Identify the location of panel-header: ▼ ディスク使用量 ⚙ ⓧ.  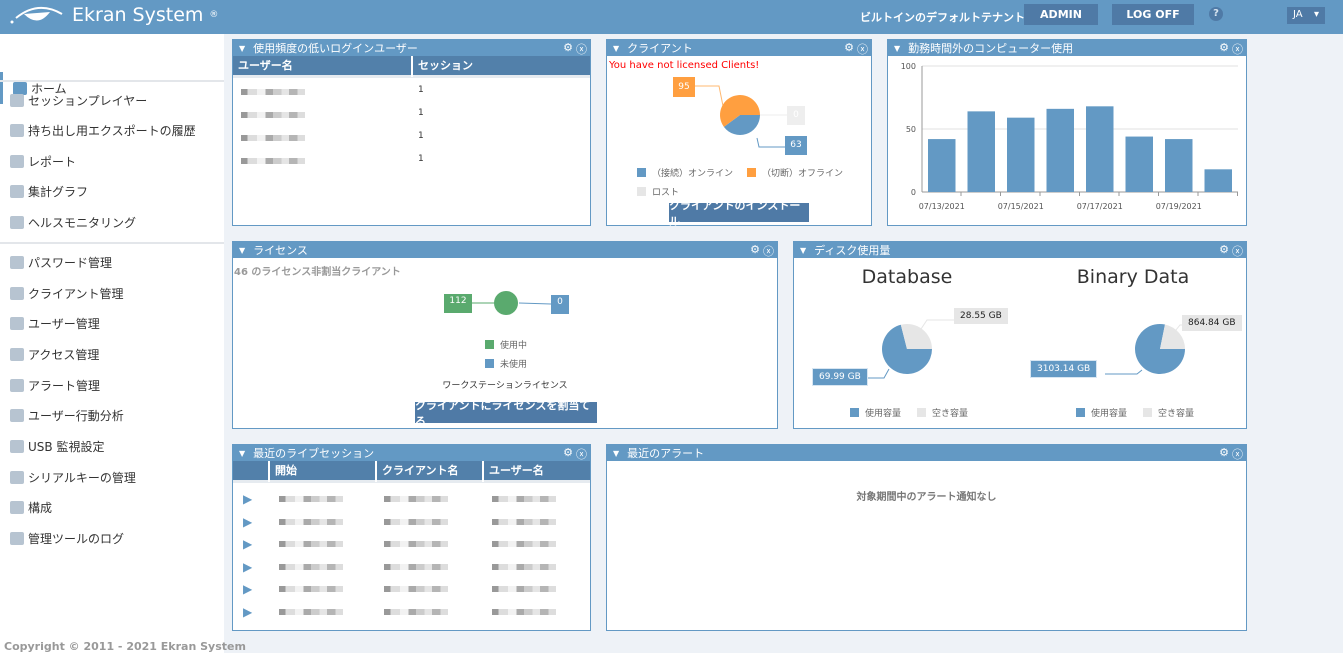
(1020, 250).